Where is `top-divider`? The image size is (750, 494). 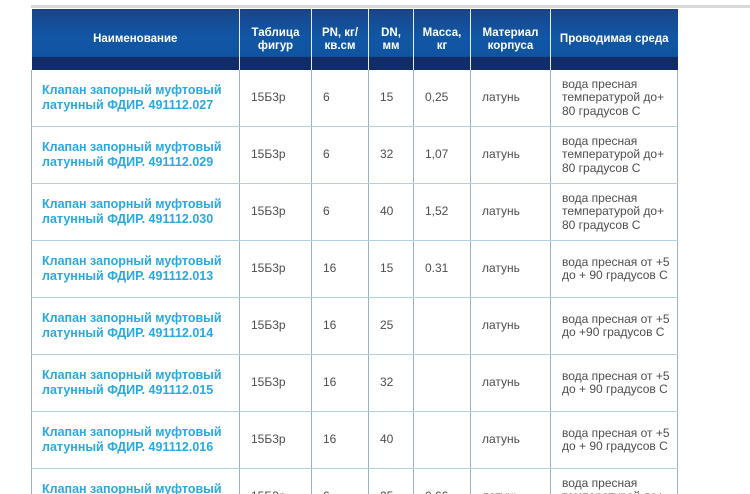
top-divider is located at coordinates (390, 6).